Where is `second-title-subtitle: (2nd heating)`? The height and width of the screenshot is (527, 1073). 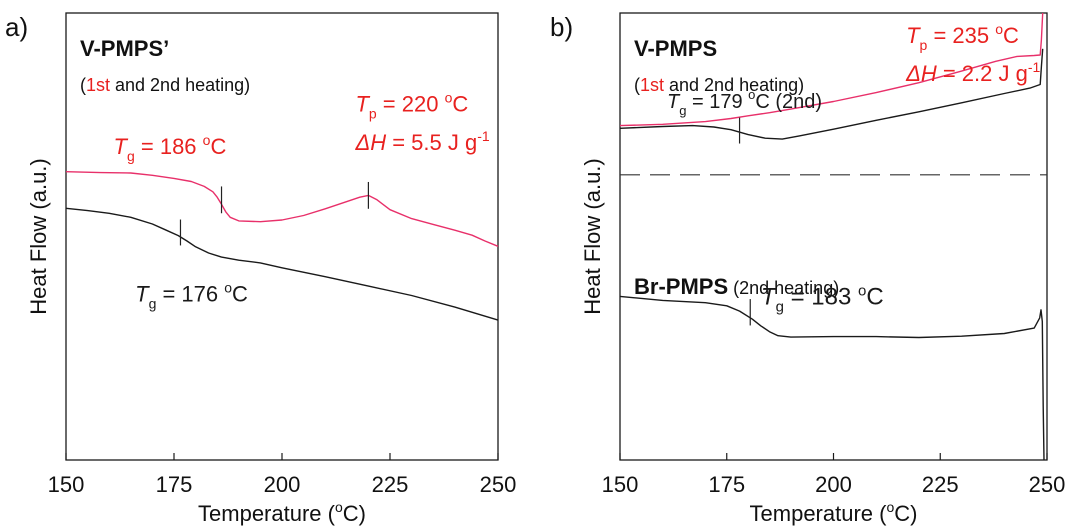 second-title-subtitle: (2nd heating) is located at coordinates (783, 288).